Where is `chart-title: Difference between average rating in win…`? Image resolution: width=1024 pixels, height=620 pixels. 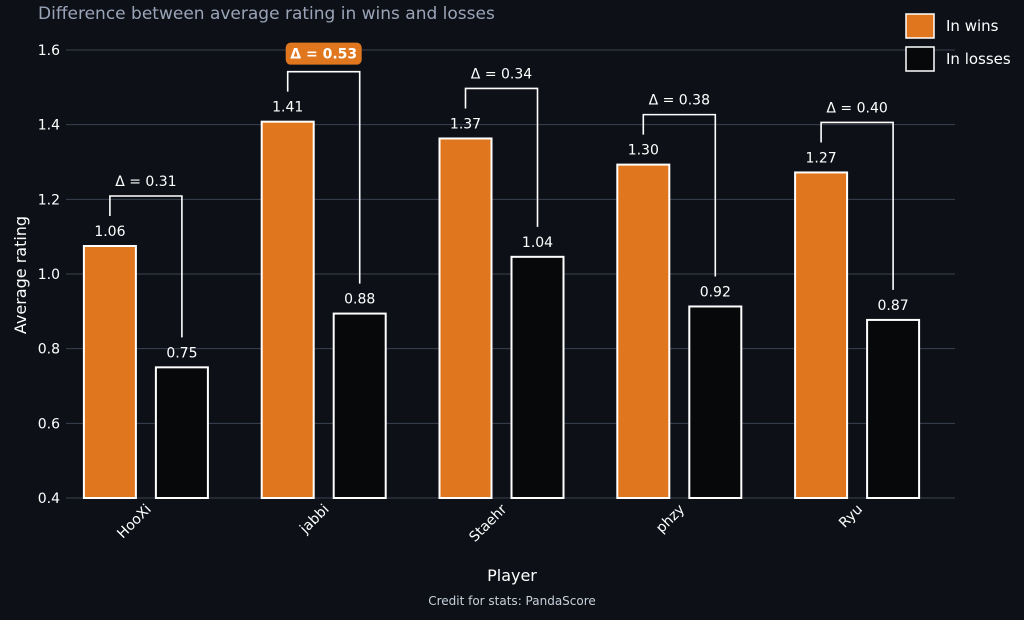 chart-title: Difference between average rating in win… is located at coordinates (266, 14).